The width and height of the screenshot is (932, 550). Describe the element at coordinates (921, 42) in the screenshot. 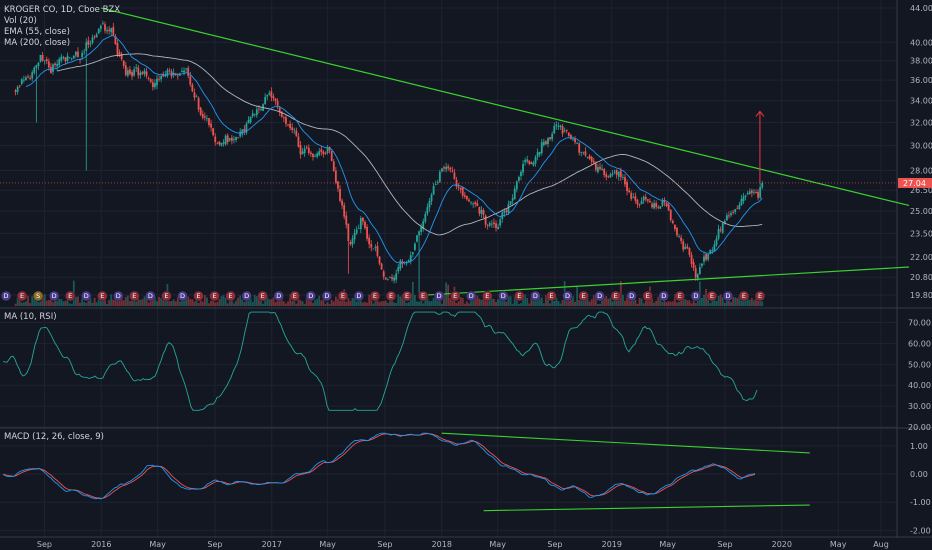

I see `price-axis-label: 40.00` at that location.